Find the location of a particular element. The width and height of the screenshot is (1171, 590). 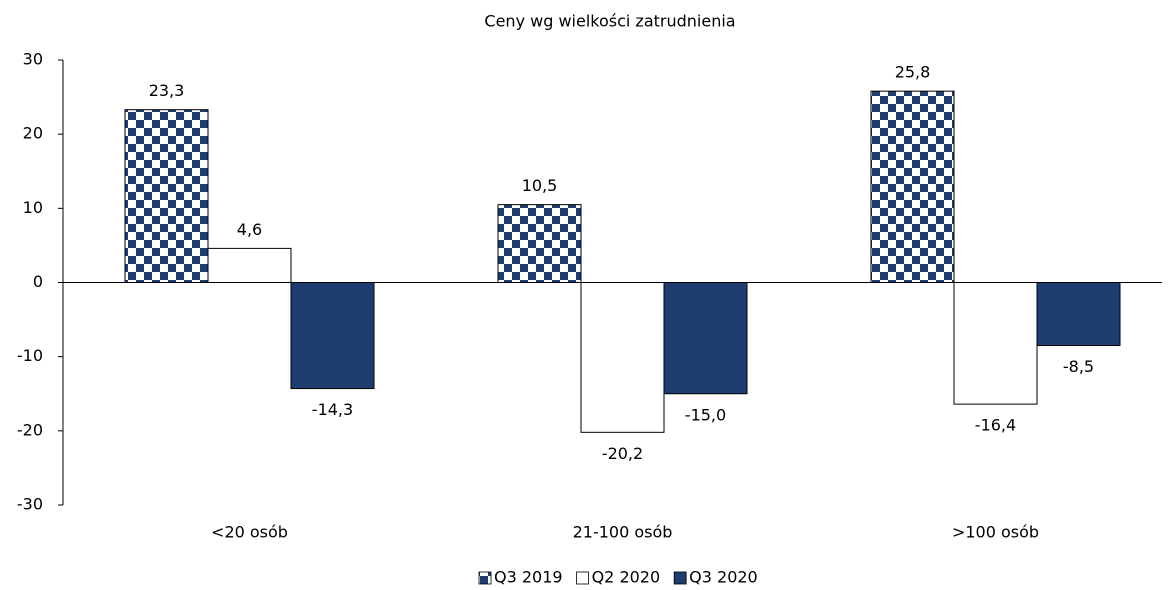

y-tick-label: -20 is located at coordinates (30, 429).